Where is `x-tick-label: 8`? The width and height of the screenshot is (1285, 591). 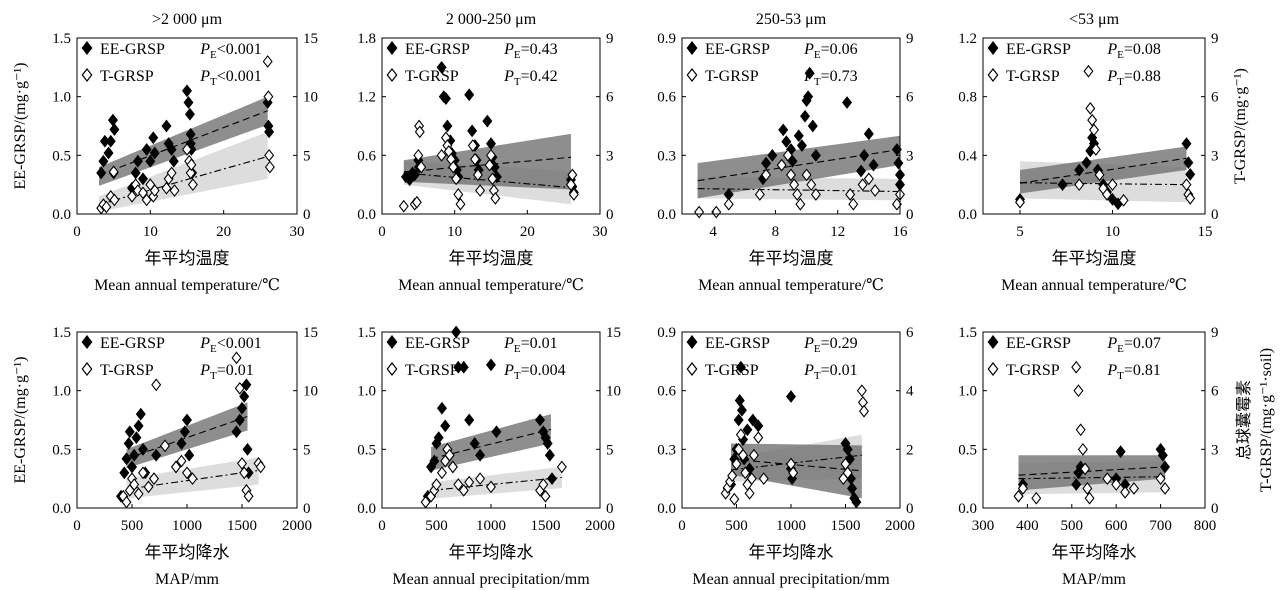 x-tick-label: 8 is located at coordinates (776, 232).